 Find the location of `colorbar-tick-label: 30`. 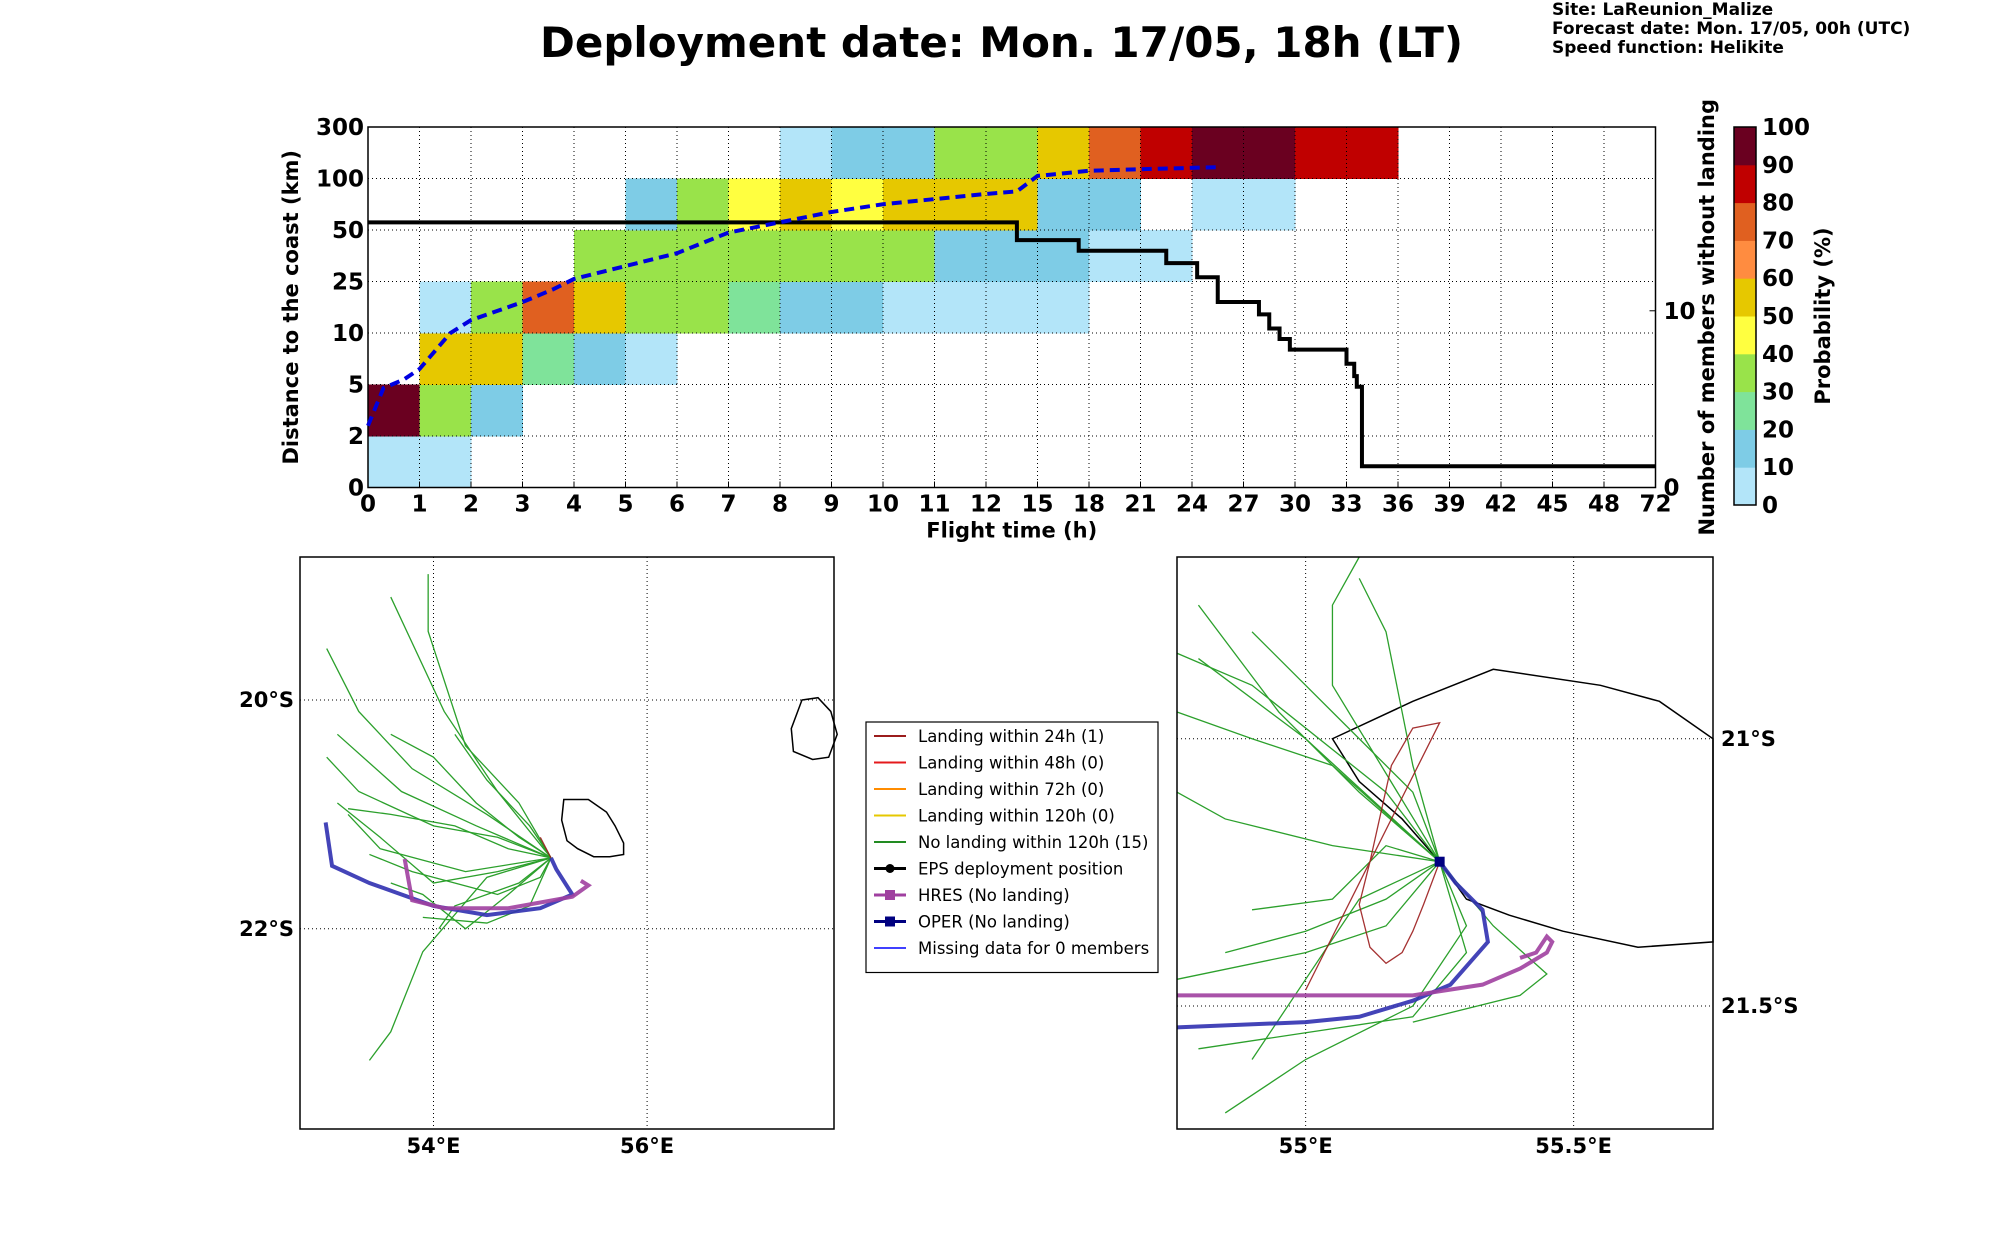

colorbar-tick-label: 30 is located at coordinates (1778, 393).